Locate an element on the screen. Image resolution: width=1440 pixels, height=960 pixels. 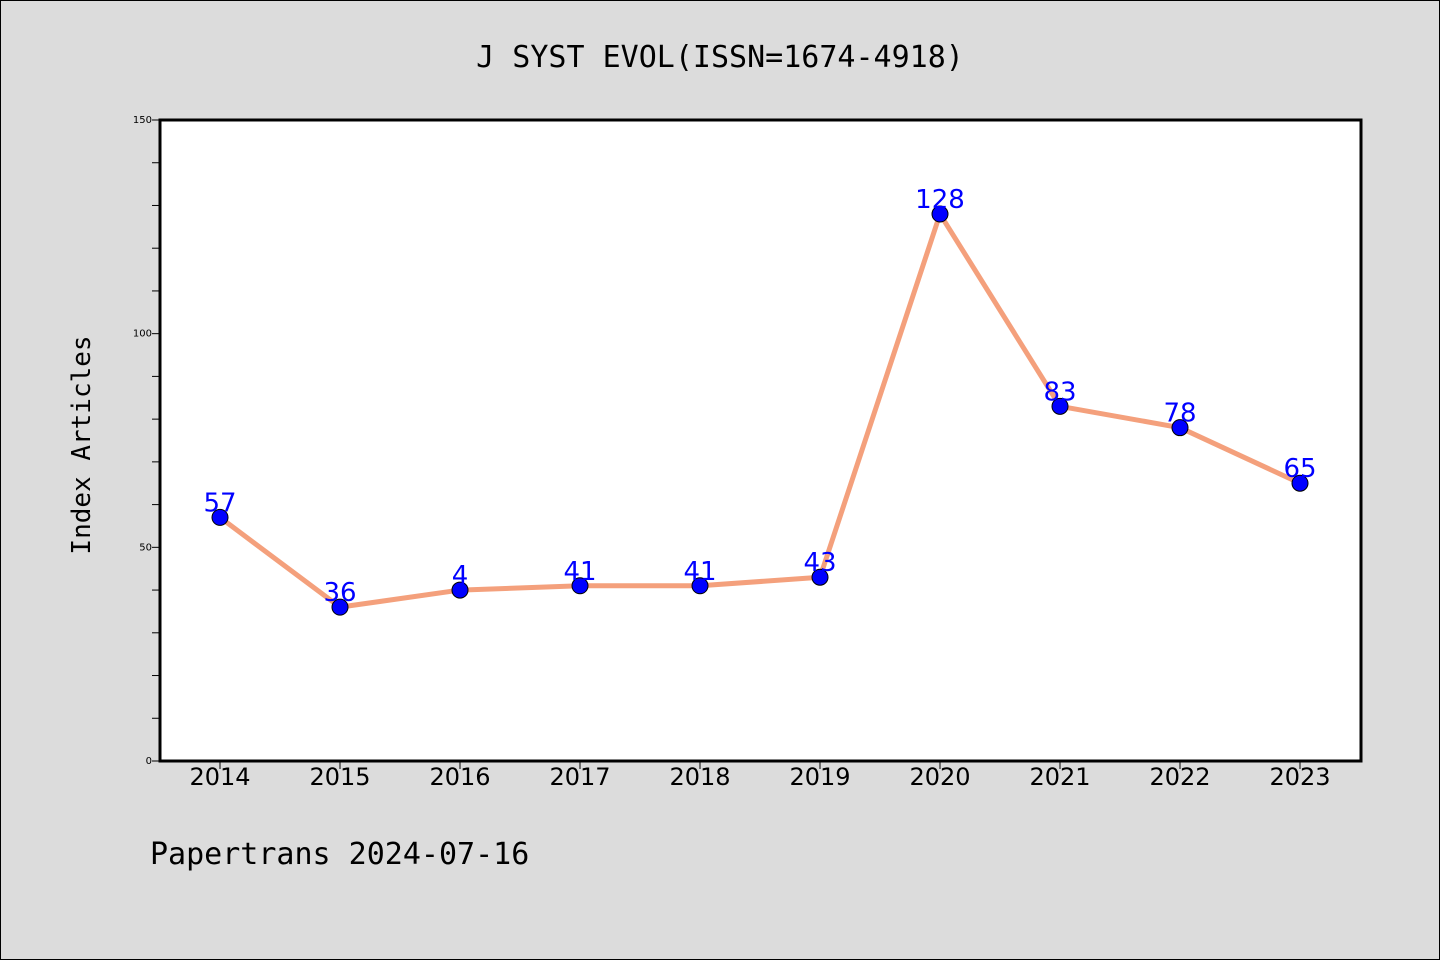
data-label: 65 is located at coordinates (1299, 469).